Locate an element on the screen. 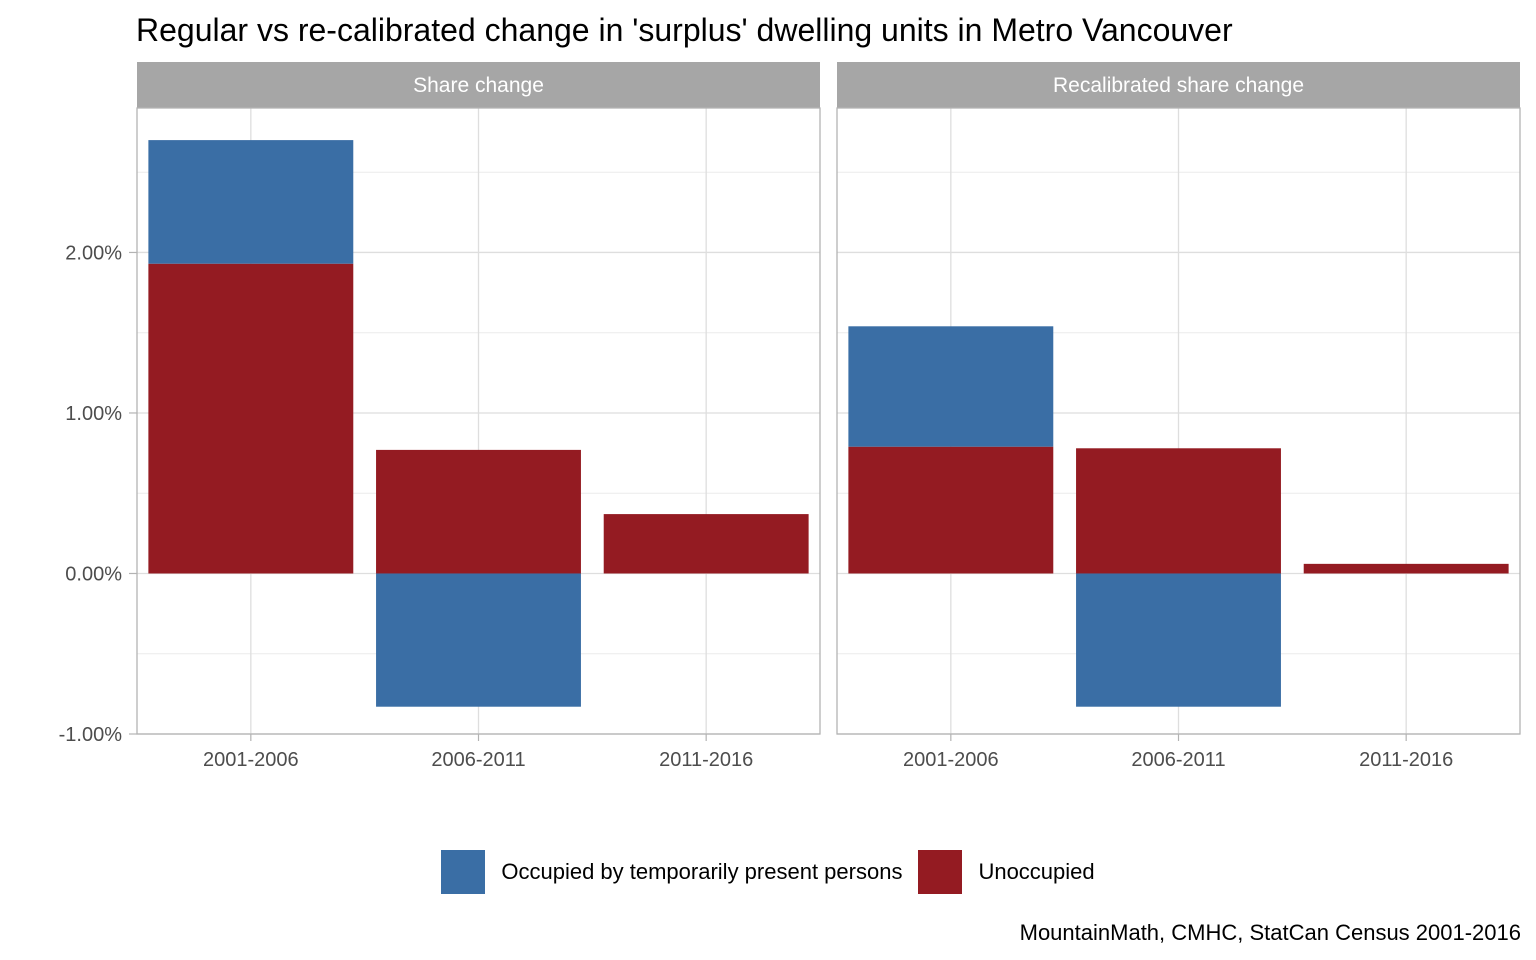 The image size is (1536, 960). y-tick-label: -1.00% is located at coordinates (91, 735).